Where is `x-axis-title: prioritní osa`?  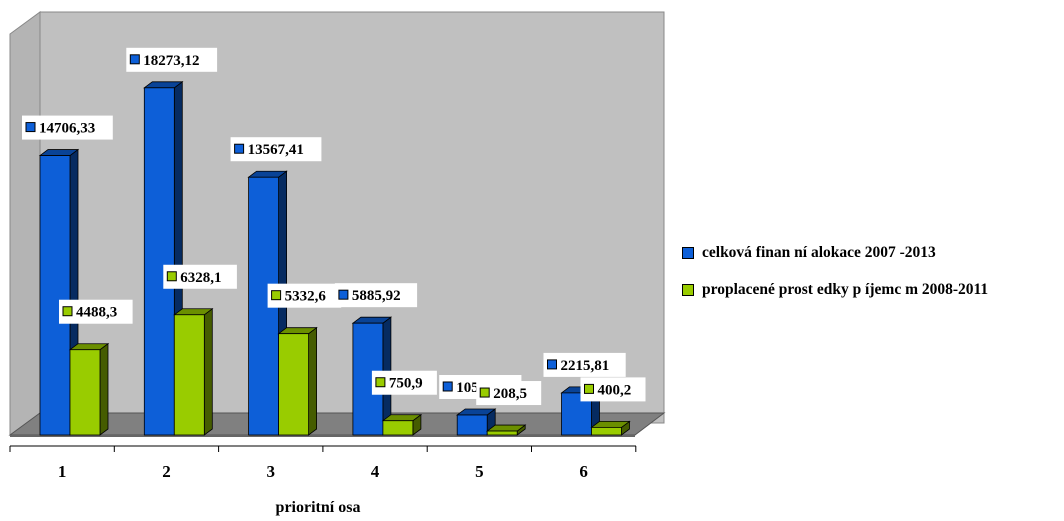
x-axis-title: prioritní osa is located at coordinates (318, 507).